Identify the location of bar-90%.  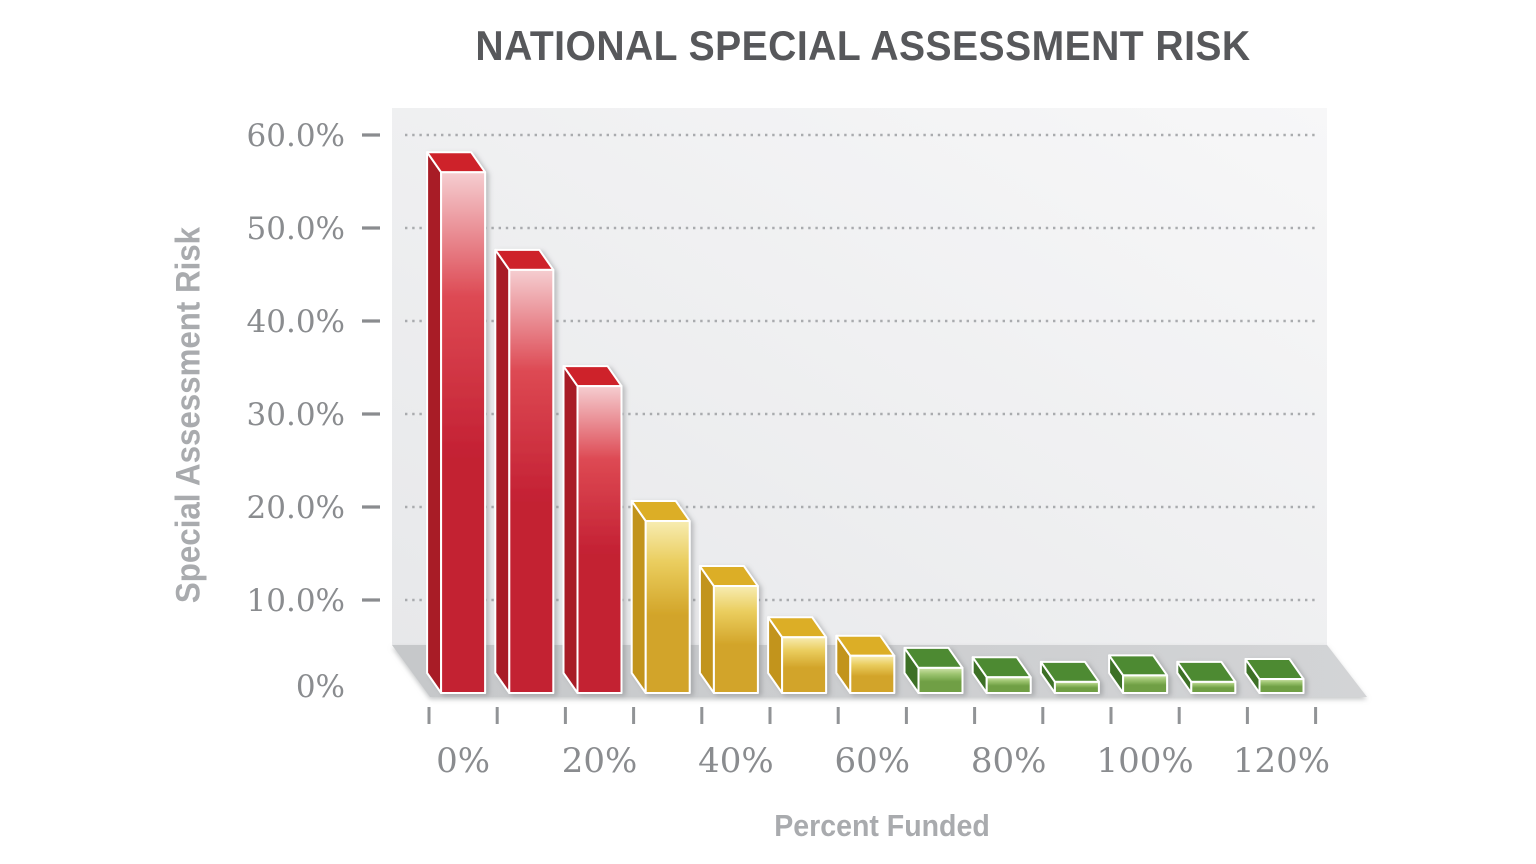
(1069, 677).